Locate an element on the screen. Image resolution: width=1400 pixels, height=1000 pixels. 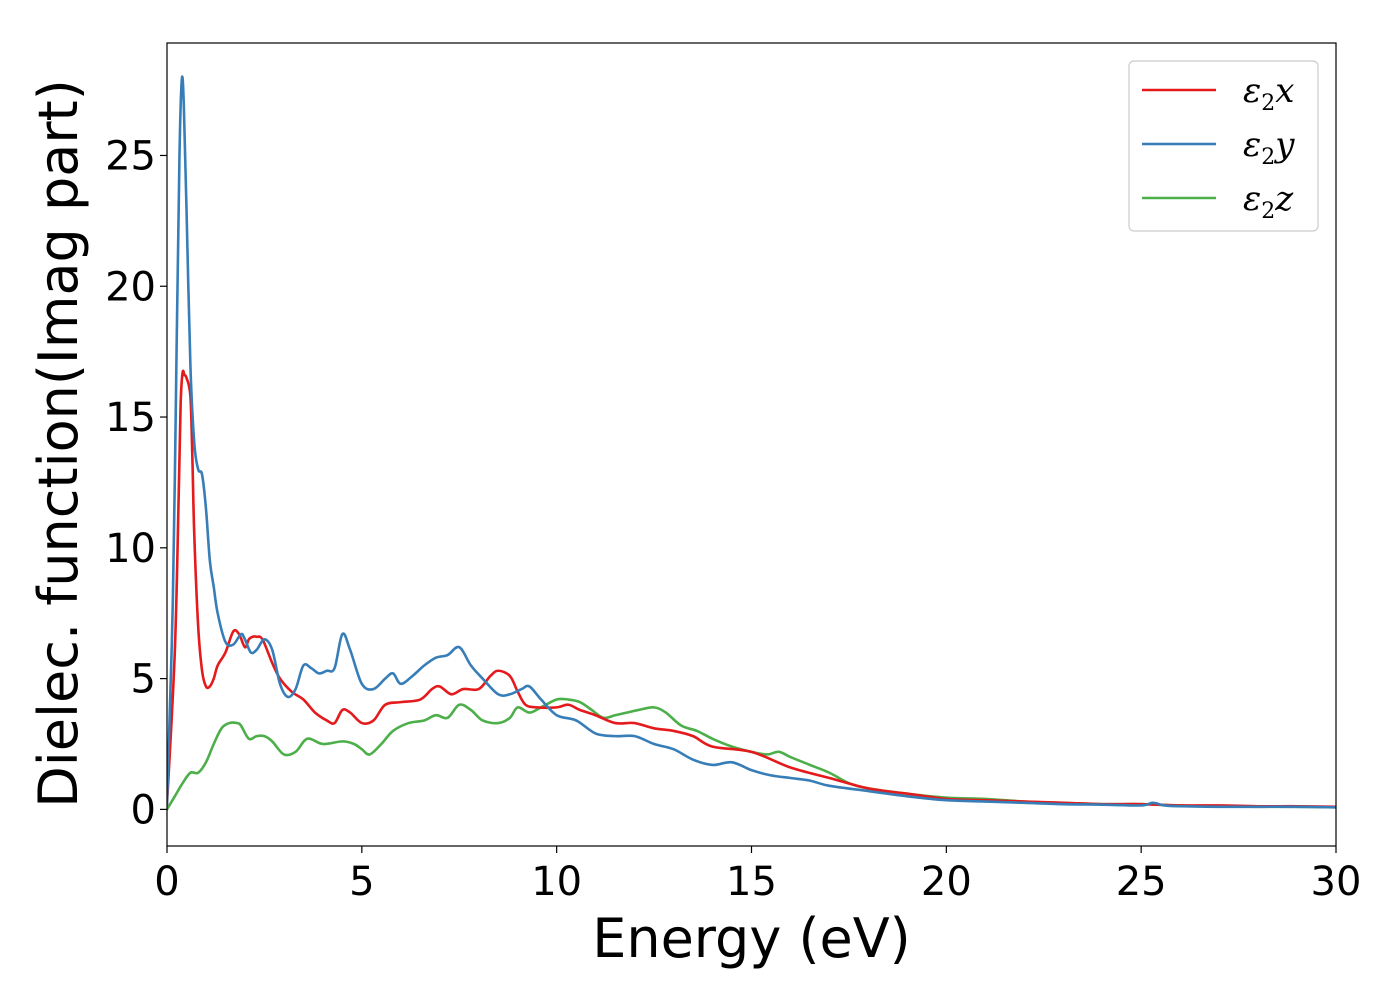
x-tick-label: 20 is located at coordinates (946, 882).